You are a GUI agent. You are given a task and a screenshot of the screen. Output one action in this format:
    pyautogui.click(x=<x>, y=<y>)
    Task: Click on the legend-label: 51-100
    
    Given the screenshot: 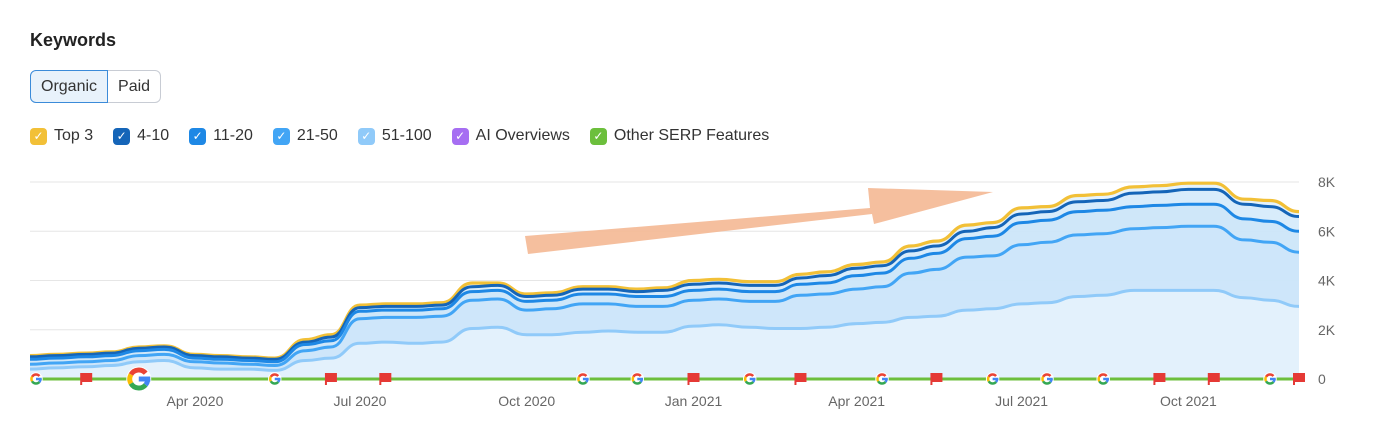 What is the action you would take?
    pyautogui.click(x=406, y=135)
    